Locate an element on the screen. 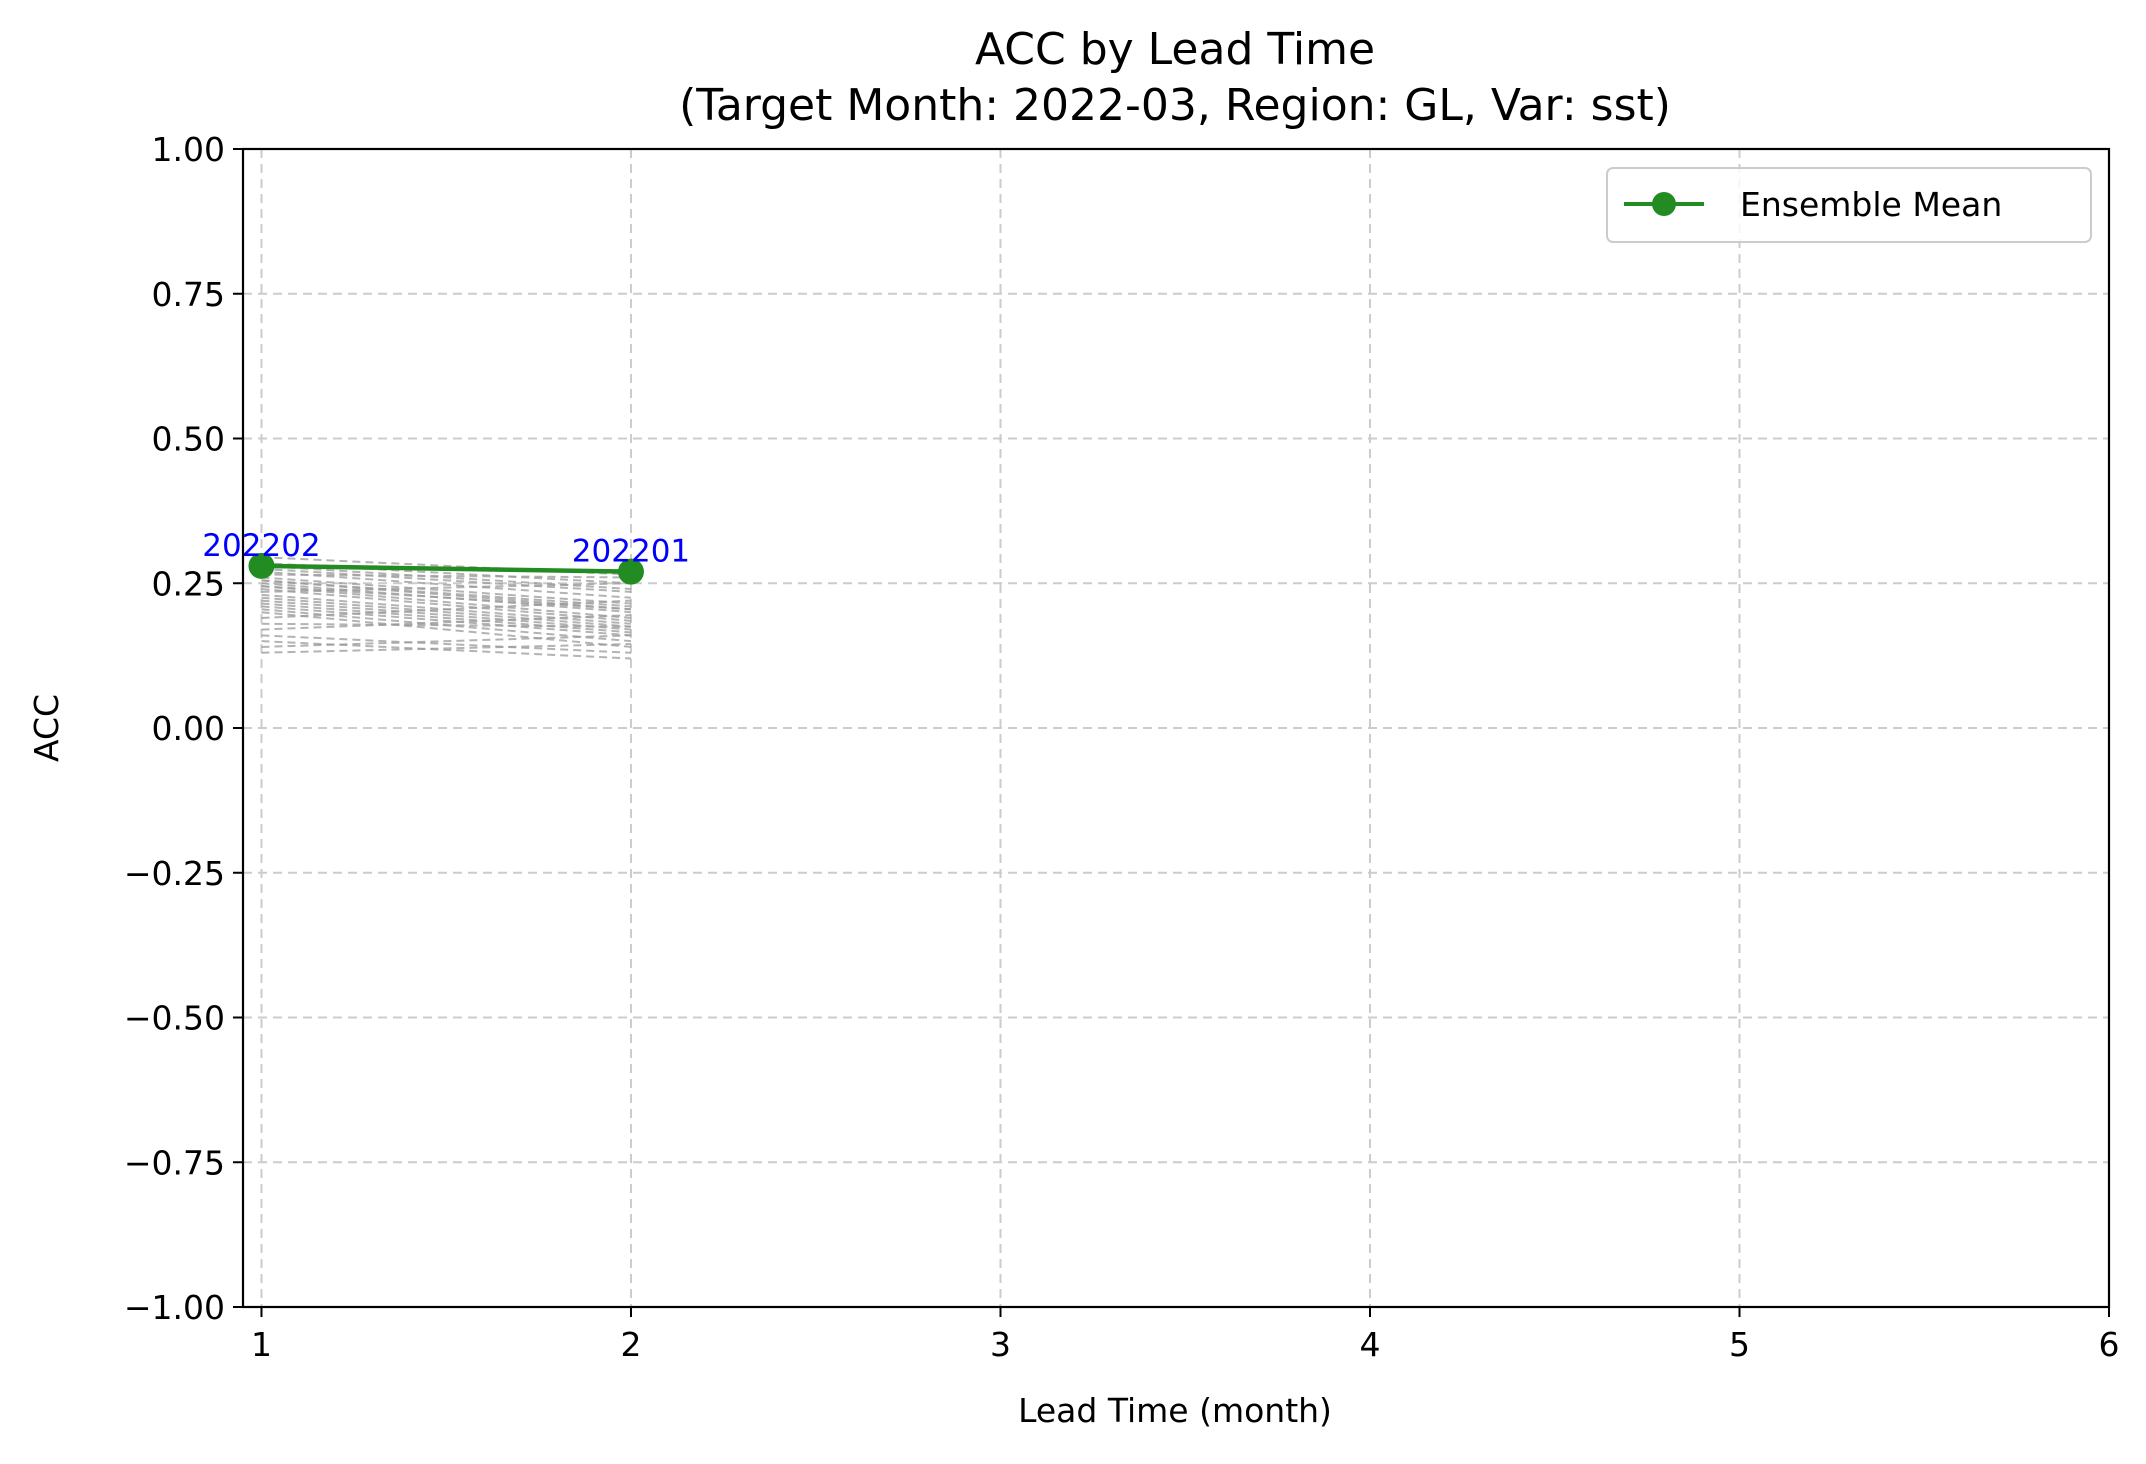  y-ticks: 1.00 0.75 0.50 0.25 0.00 −0.25 −0.50 −0.75 −1.00 is located at coordinates (183, 728).